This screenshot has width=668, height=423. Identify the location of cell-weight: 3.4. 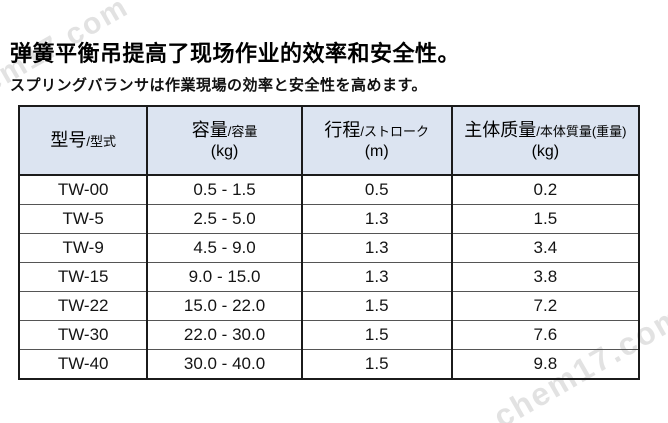
(545, 248).